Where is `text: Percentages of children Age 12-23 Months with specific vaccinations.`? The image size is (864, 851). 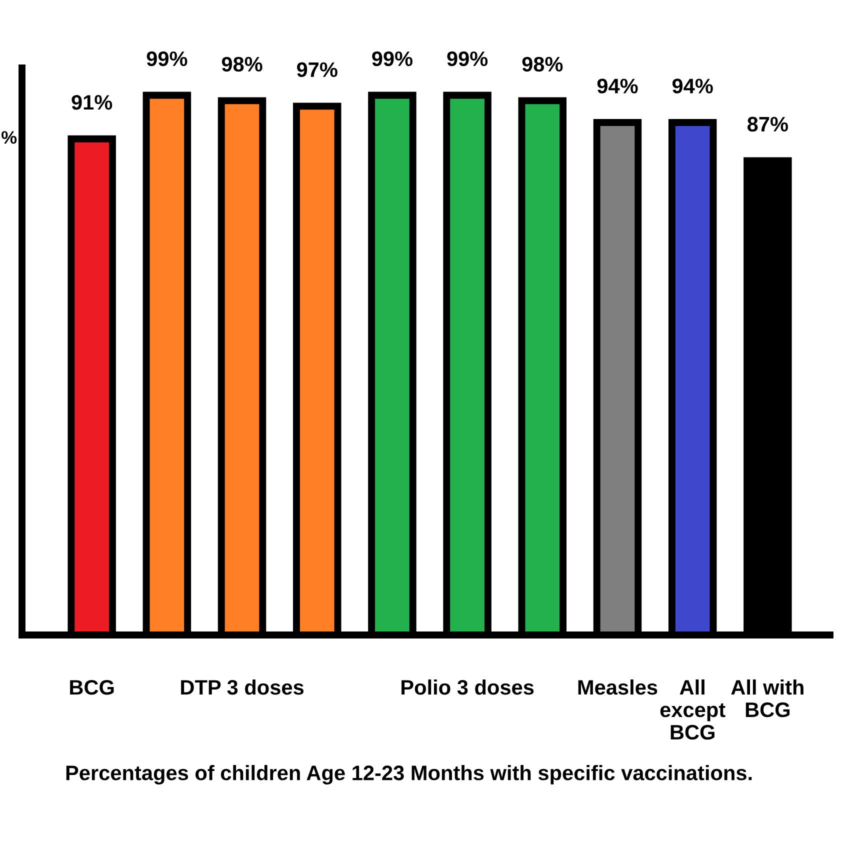 text: Percentages of children Age 12-23 Months with specific vaccinations. is located at coordinates (409, 775).